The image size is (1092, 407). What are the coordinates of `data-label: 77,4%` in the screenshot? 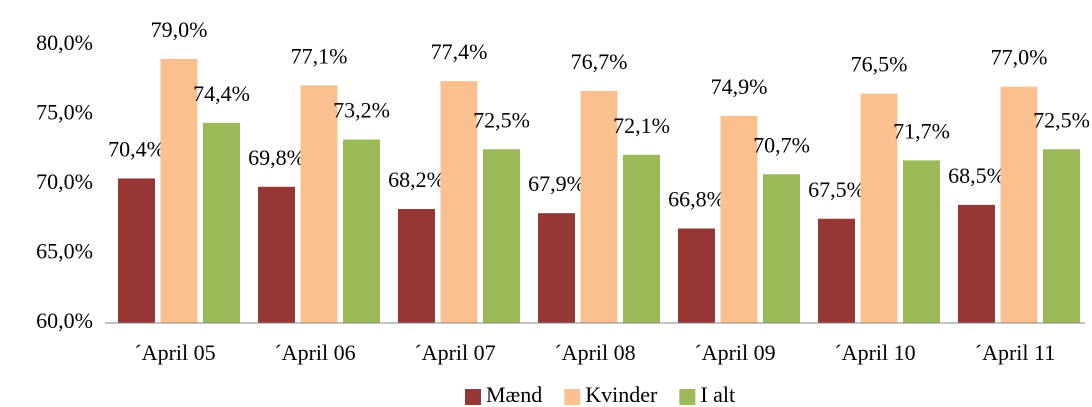 It's located at (459, 51).